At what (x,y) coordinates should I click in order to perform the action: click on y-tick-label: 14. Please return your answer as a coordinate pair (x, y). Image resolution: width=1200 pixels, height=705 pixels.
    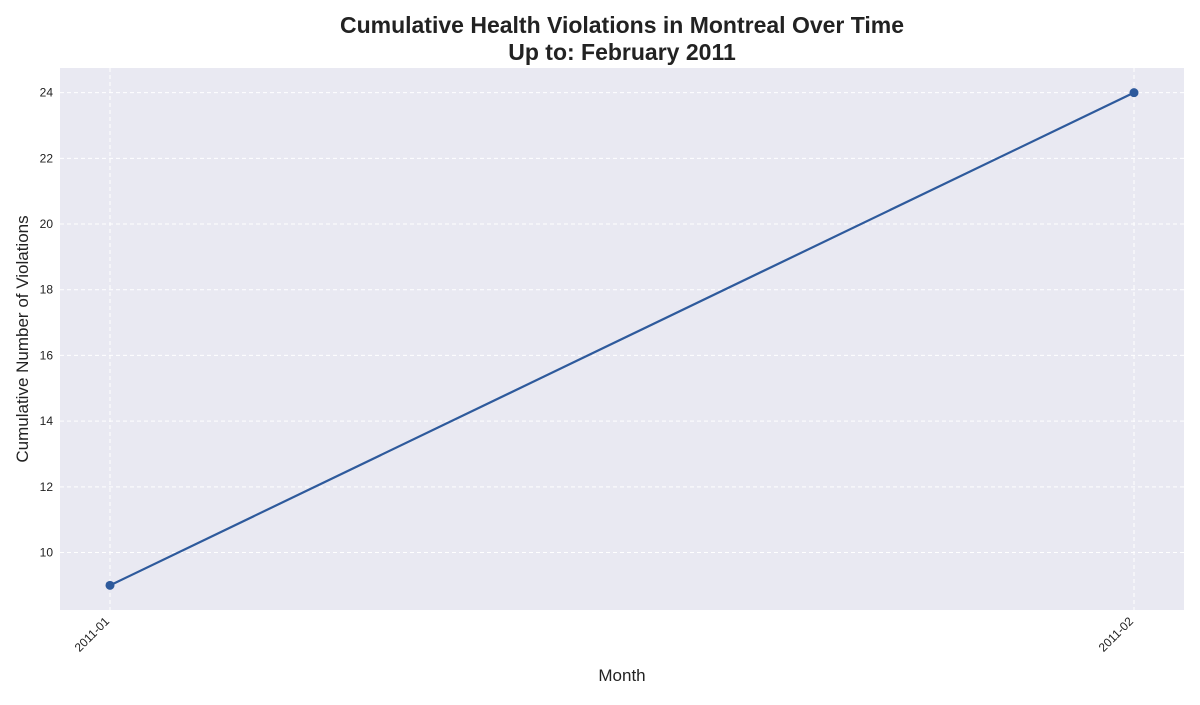
    Looking at the image, I should click on (47, 421).